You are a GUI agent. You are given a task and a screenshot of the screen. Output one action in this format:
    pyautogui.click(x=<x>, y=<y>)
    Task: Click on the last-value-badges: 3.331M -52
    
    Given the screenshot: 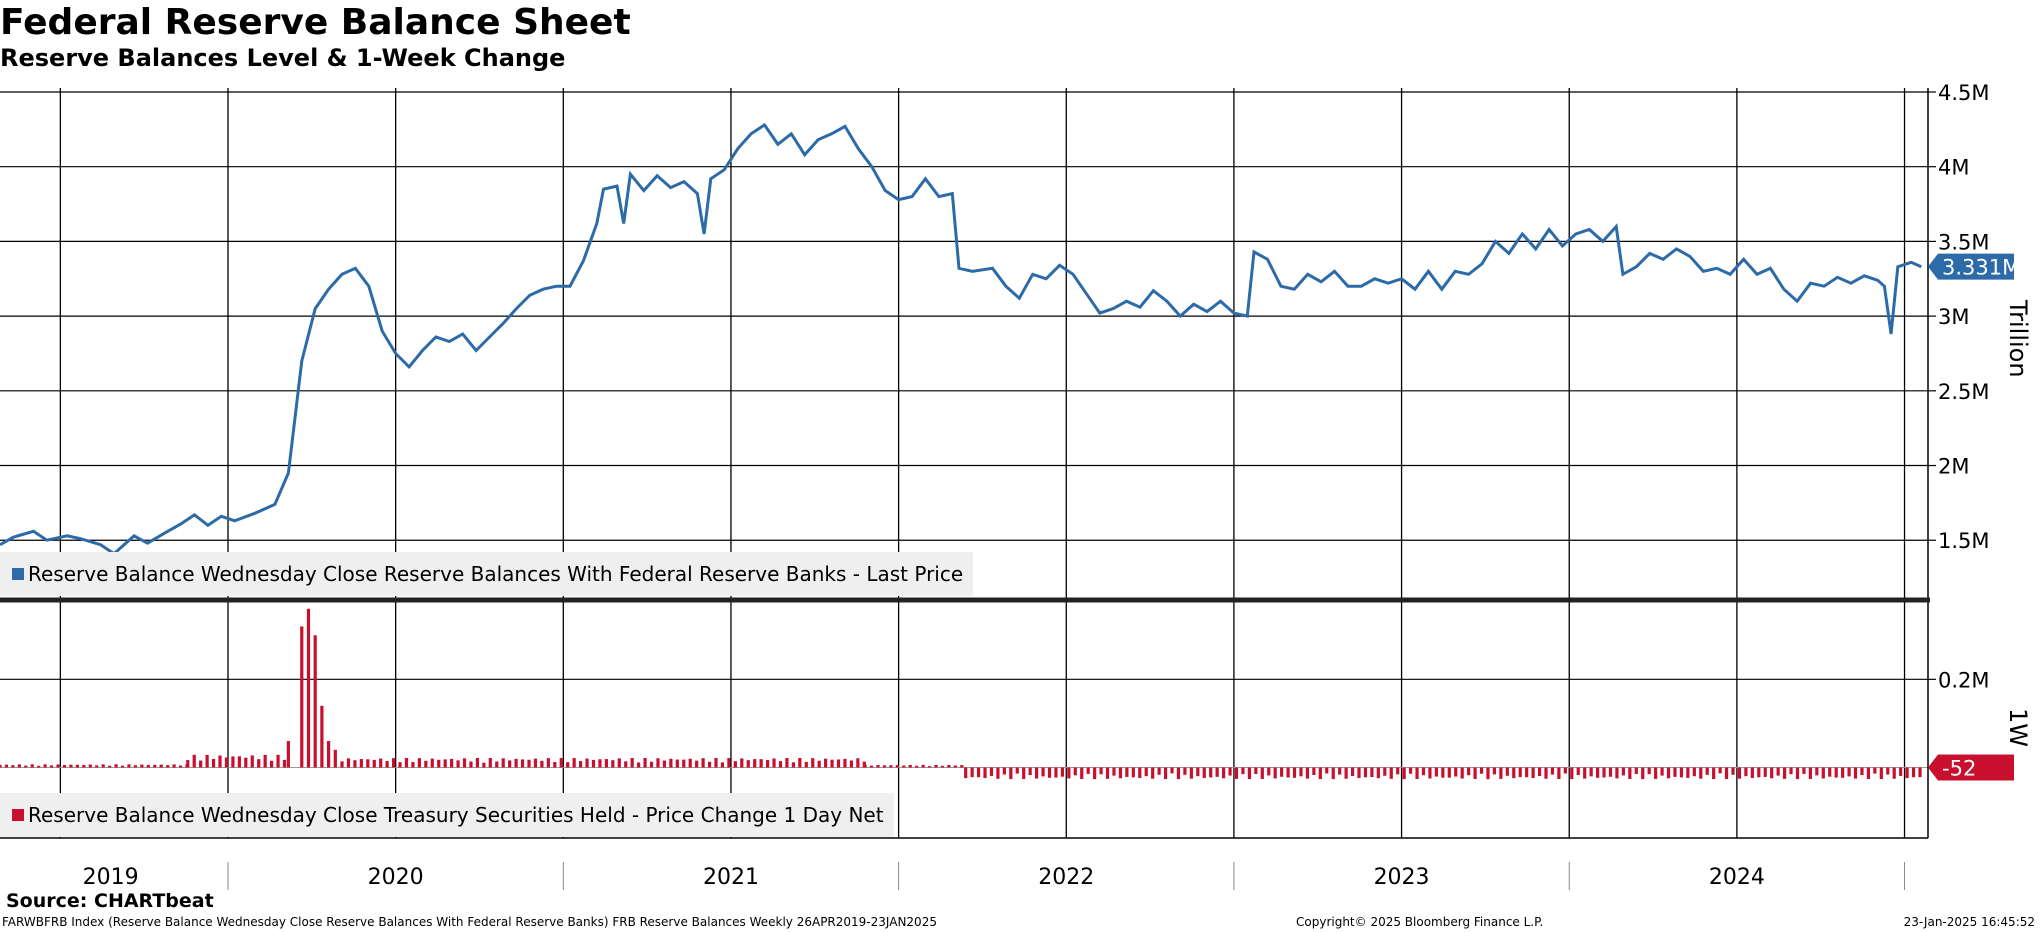 What is the action you would take?
    pyautogui.click(x=1974, y=517)
    